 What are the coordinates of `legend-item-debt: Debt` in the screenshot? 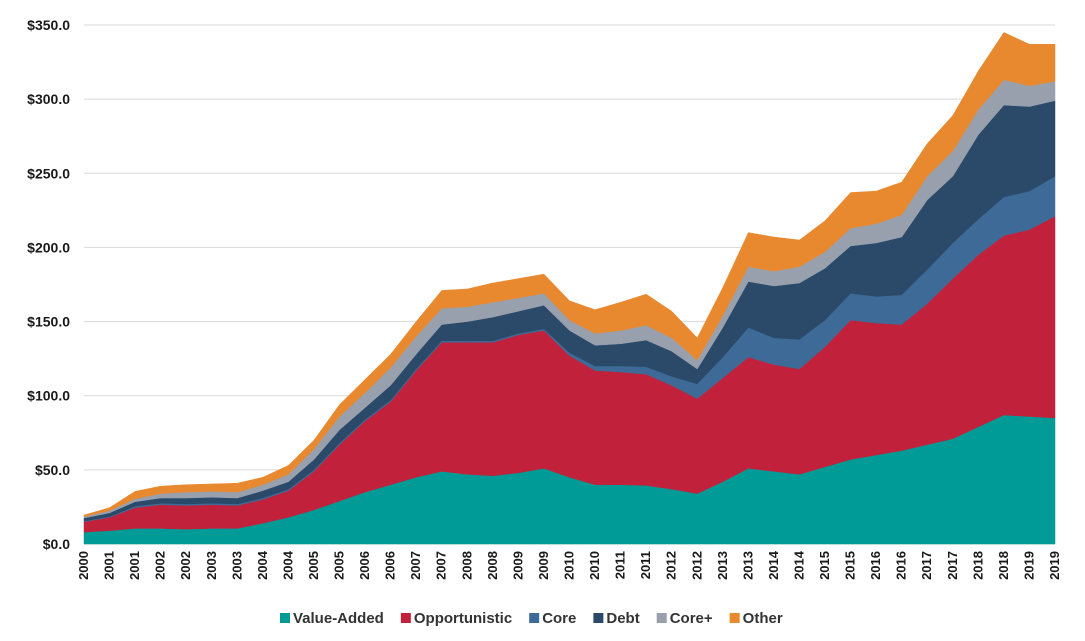 It's located at (616, 618).